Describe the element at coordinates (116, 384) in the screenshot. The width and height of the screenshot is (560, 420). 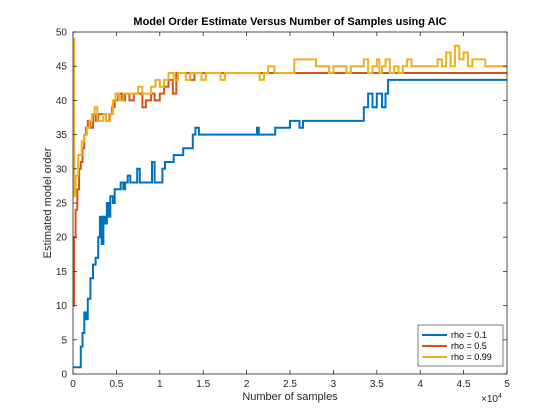
I see `x-tick-label: 0.5` at that location.